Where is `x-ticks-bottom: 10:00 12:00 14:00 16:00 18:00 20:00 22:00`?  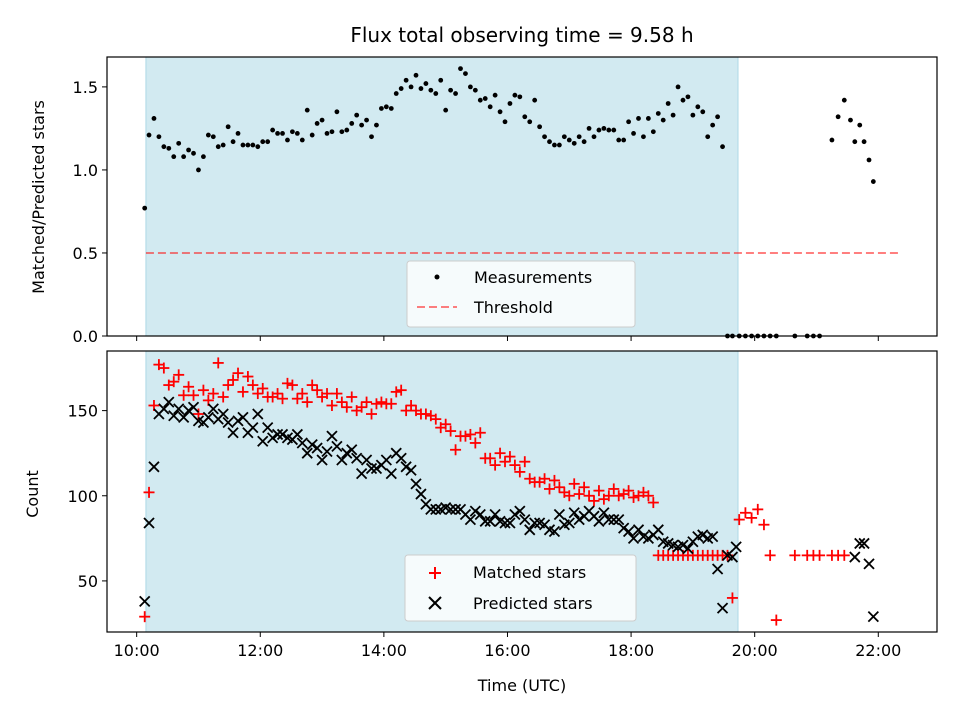
x-ticks-bottom: 10:00 12:00 14:00 16:00 18:00 20:00 22:00 is located at coordinates (507, 646).